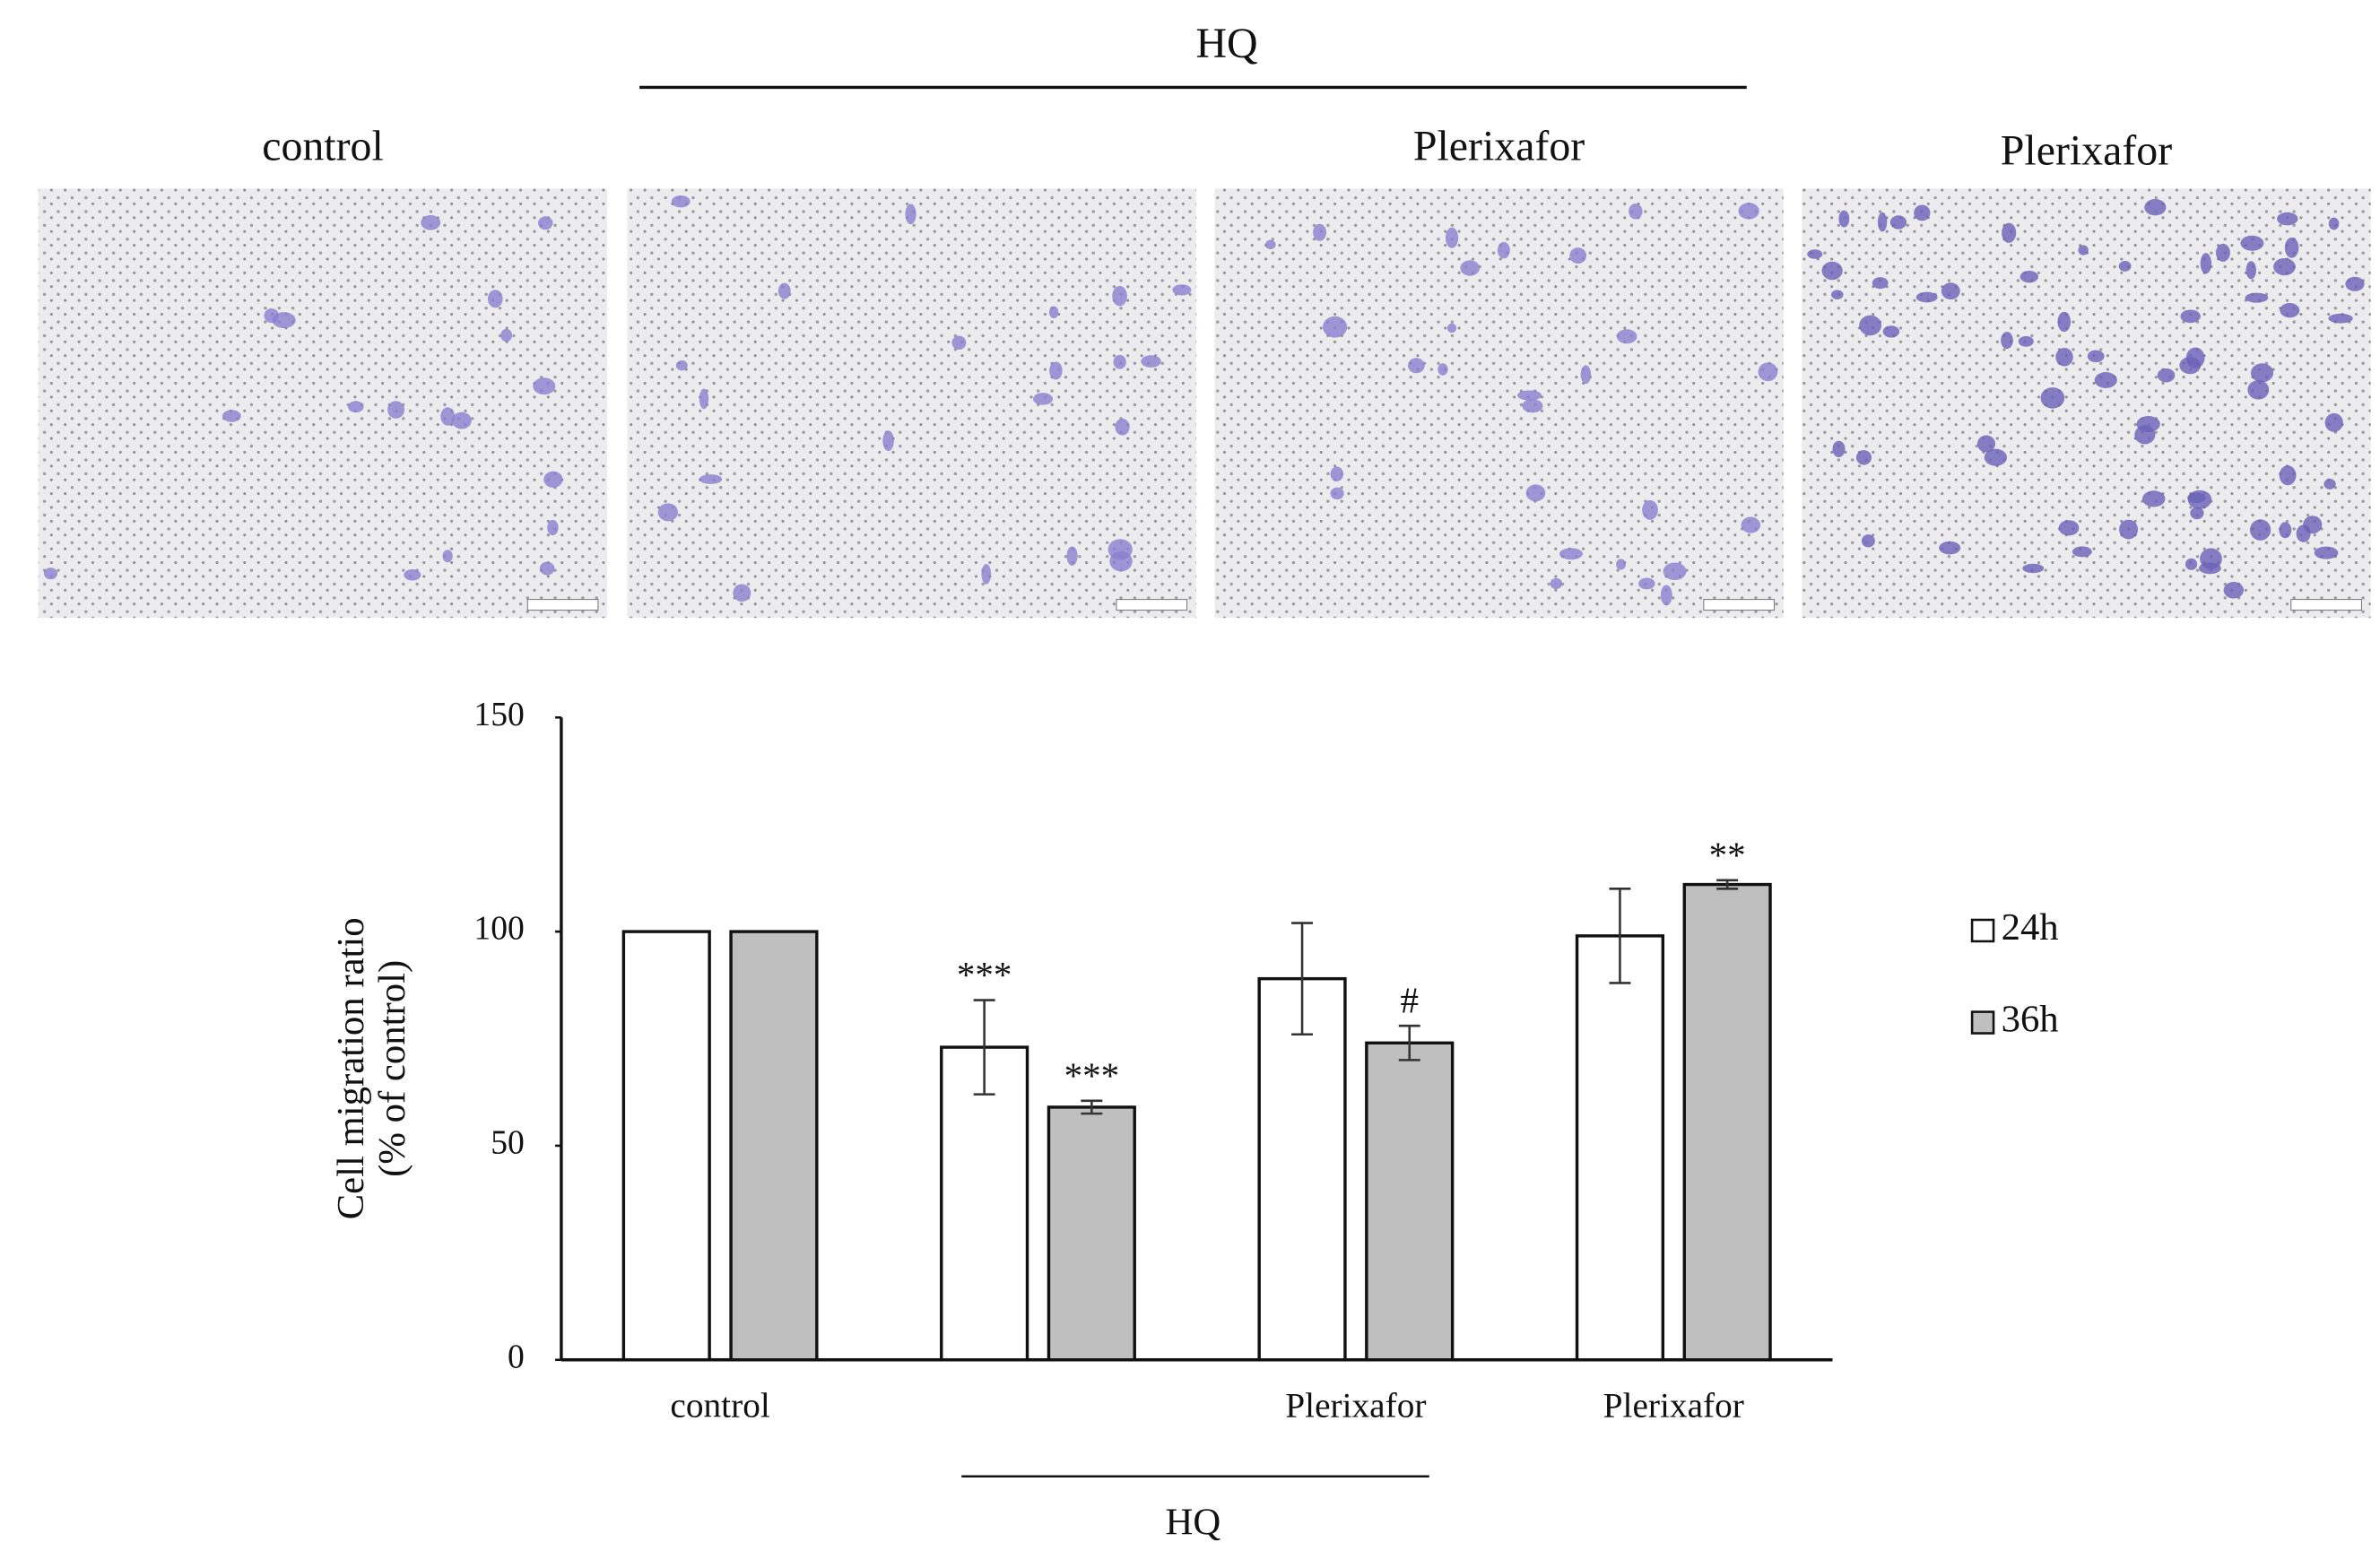 The width and height of the screenshot is (2380, 1551). What do you see at coordinates (499, 929) in the screenshot?
I see `y-tick-label: 100` at bounding box center [499, 929].